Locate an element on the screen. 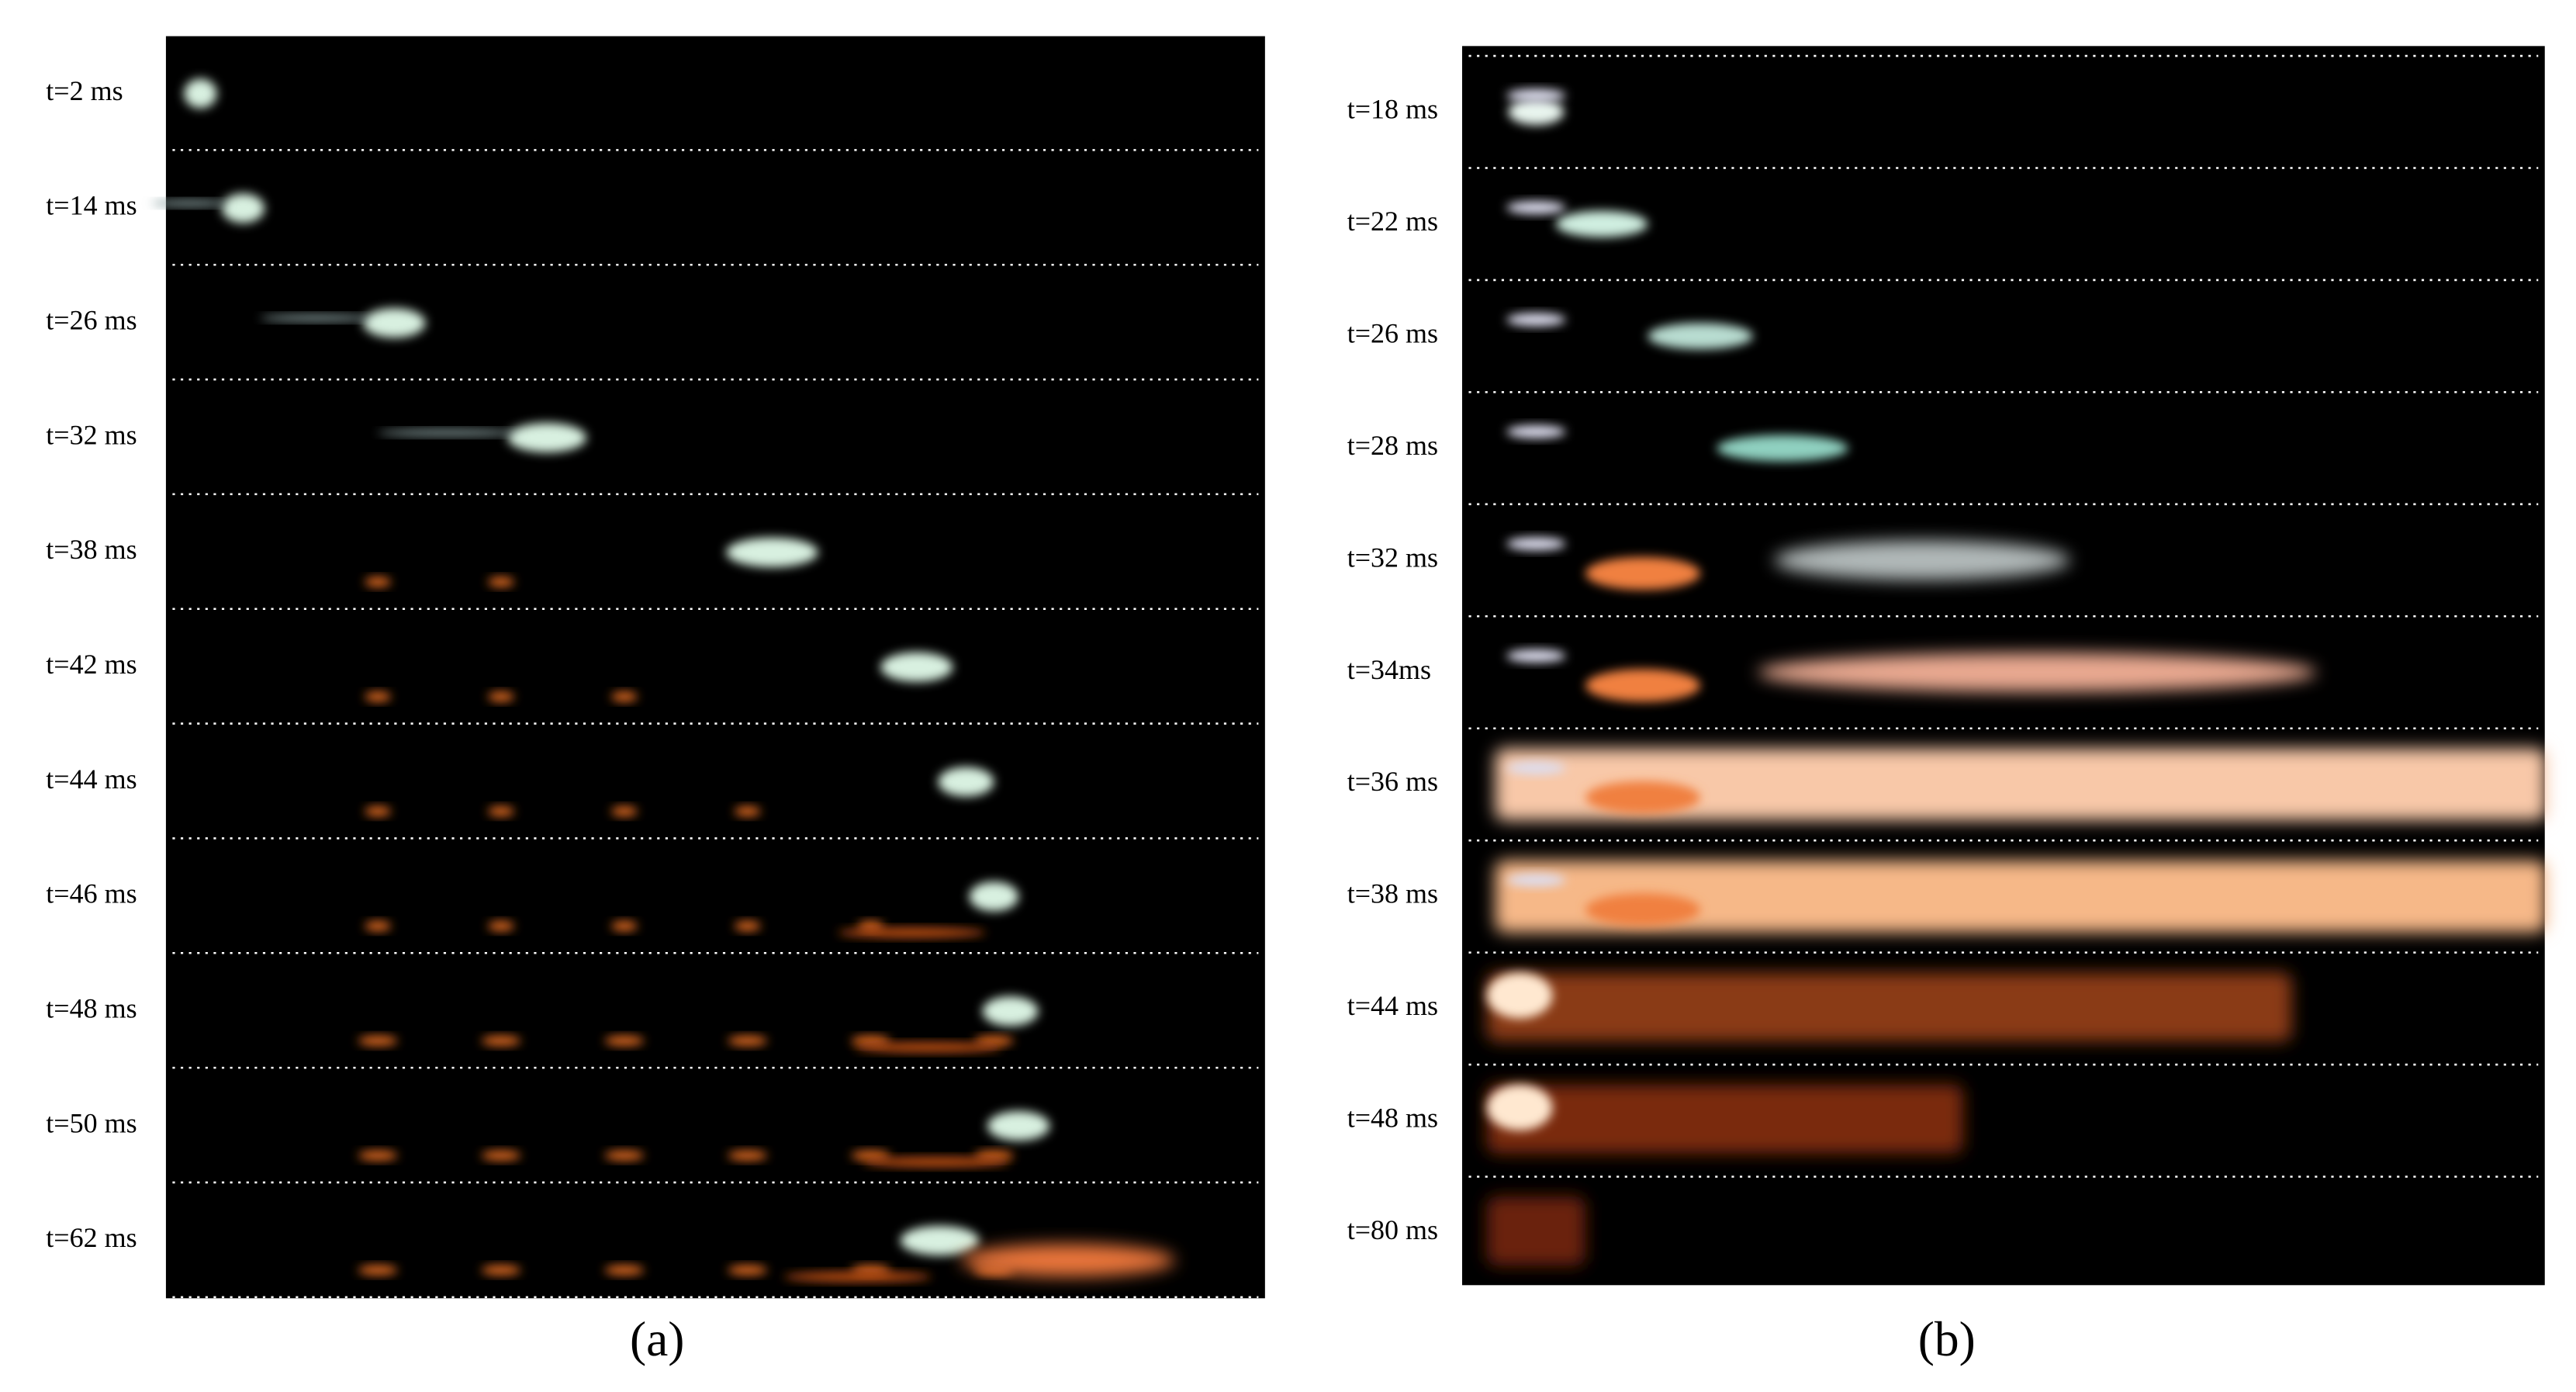 The image size is (2576, 1392). frame-time-label: t=22 ms is located at coordinates (1392, 221).